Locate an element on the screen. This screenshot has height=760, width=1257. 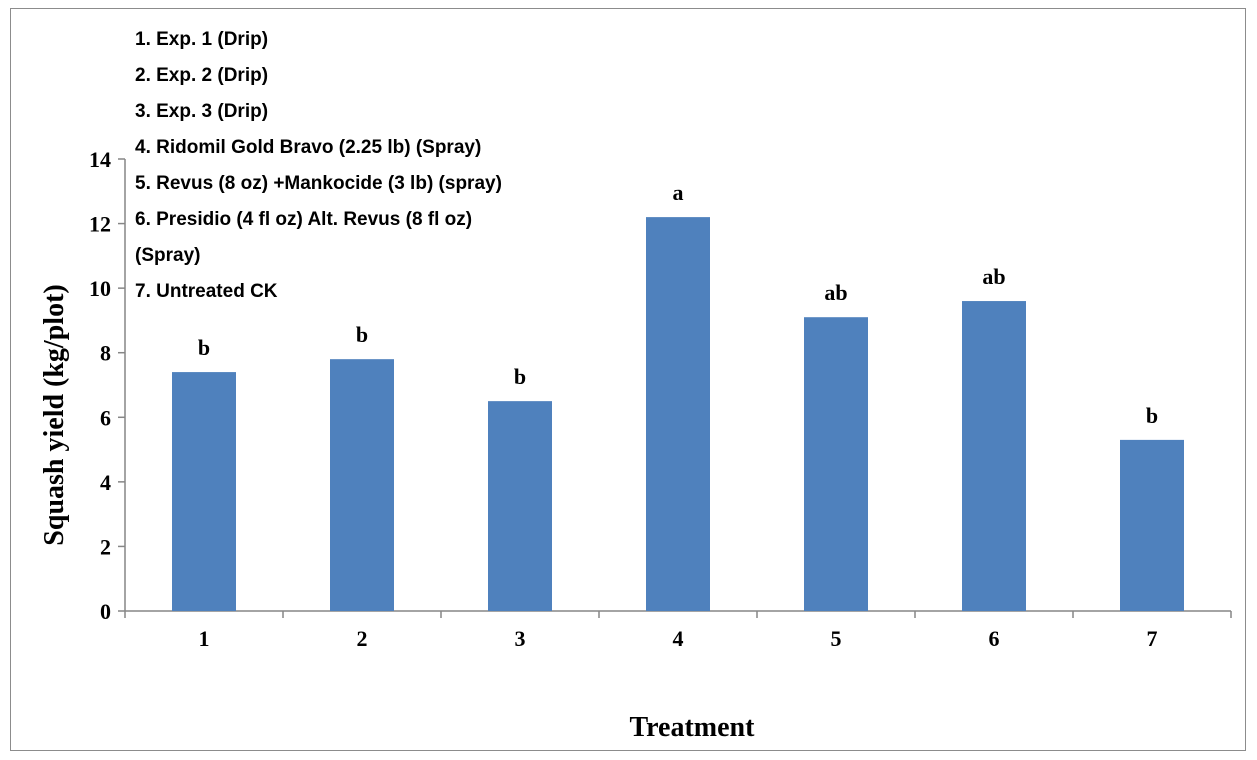
y-tick-label: 14 is located at coordinates (100, 159).